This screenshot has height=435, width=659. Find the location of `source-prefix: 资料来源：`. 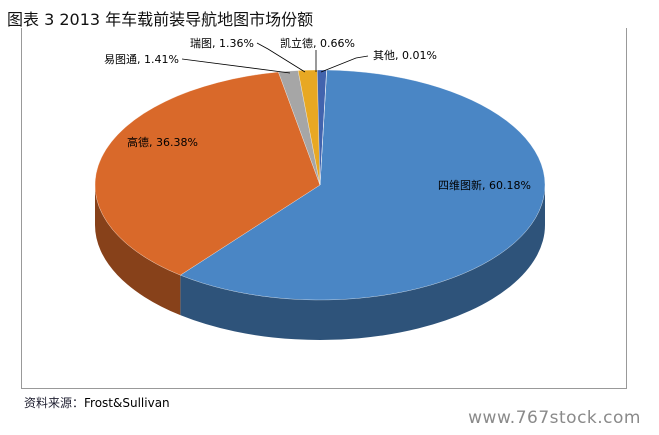

source-prefix: 资料来源： is located at coordinates (54, 403).